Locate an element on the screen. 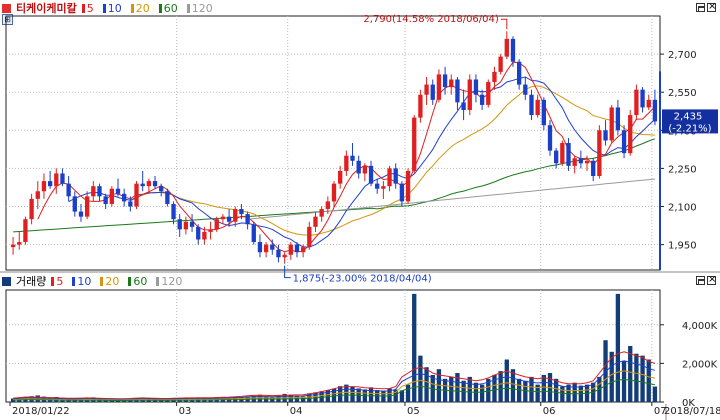 Image resolution: width=720 pixels, height=420 pixels. ma-legend-label: 60 is located at coordinates (140, 281).